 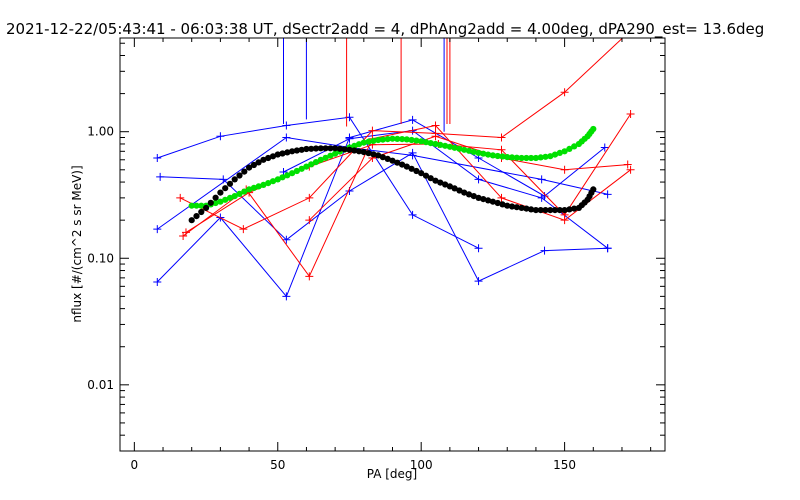 What do you see at coordinates (392, 474) in the screenshot?
I see `x-axis-label: PA [deg]` at bounding box center [392, 474].